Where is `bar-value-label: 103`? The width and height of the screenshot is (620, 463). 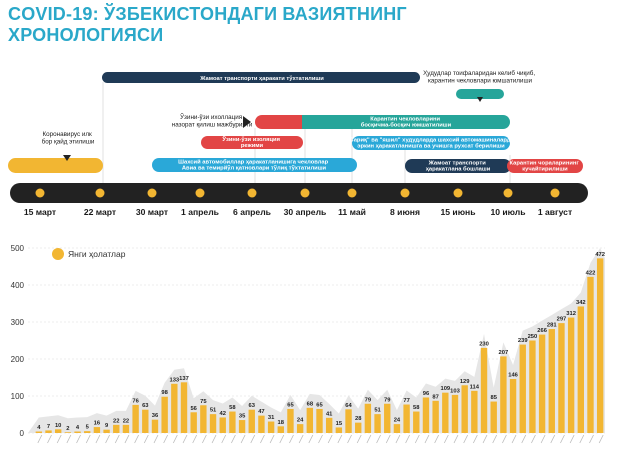 bar-value-label: 103 is located at coordinates (455, 391).